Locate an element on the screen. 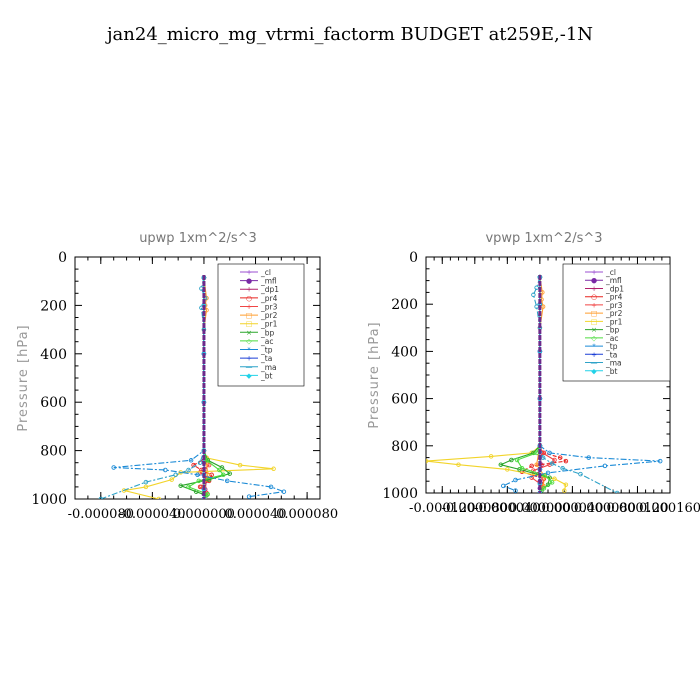 The height and width of the screenshot is (700, 700). vpwp-y-tick-label: 200 is located at coordinates (404, 305).